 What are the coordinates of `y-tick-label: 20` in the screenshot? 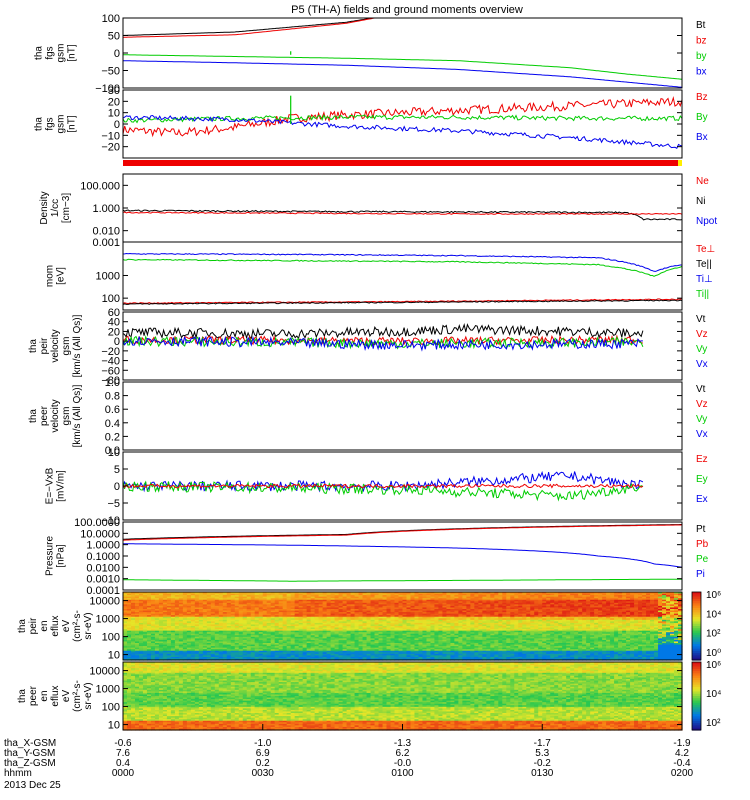 It's located at (114, 102).